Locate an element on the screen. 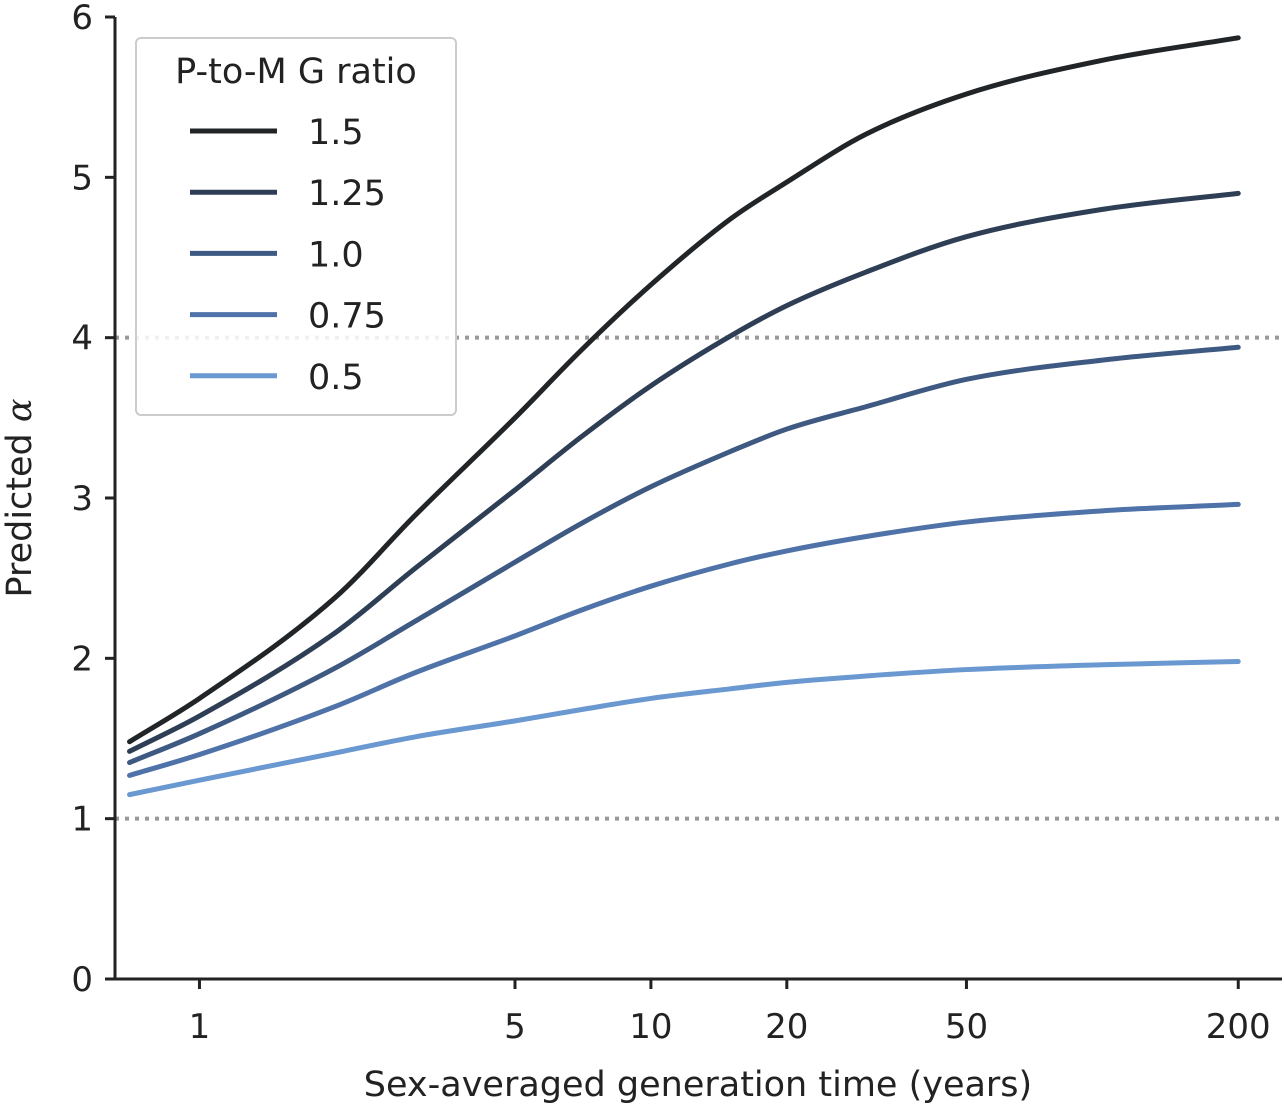 Image resolution: width=1284 pixels, height=1107 pixels. x-tick-label: 50 is located at coordinates (966, 1027).